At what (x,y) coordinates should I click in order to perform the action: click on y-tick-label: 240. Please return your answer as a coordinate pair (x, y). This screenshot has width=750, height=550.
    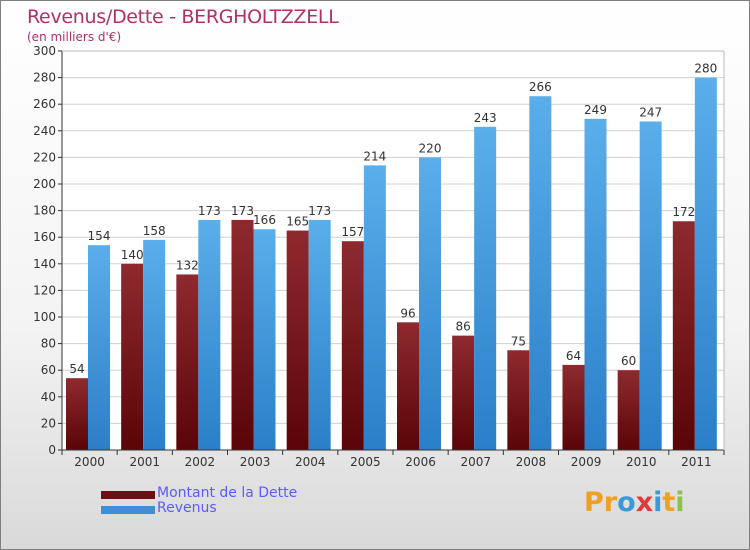
    Looking at the image, I should click on (44, 131).